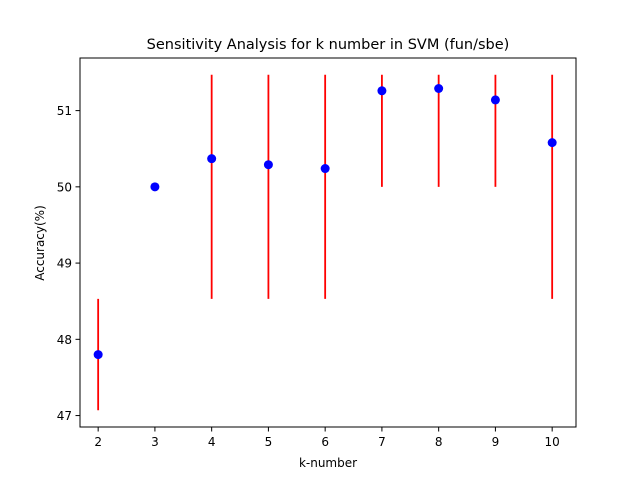 This screenshot has width=640, height=480. I want to click on x-axis-ticks: 2 3 4 5 6 7 8 9 10, so click(327, 438).